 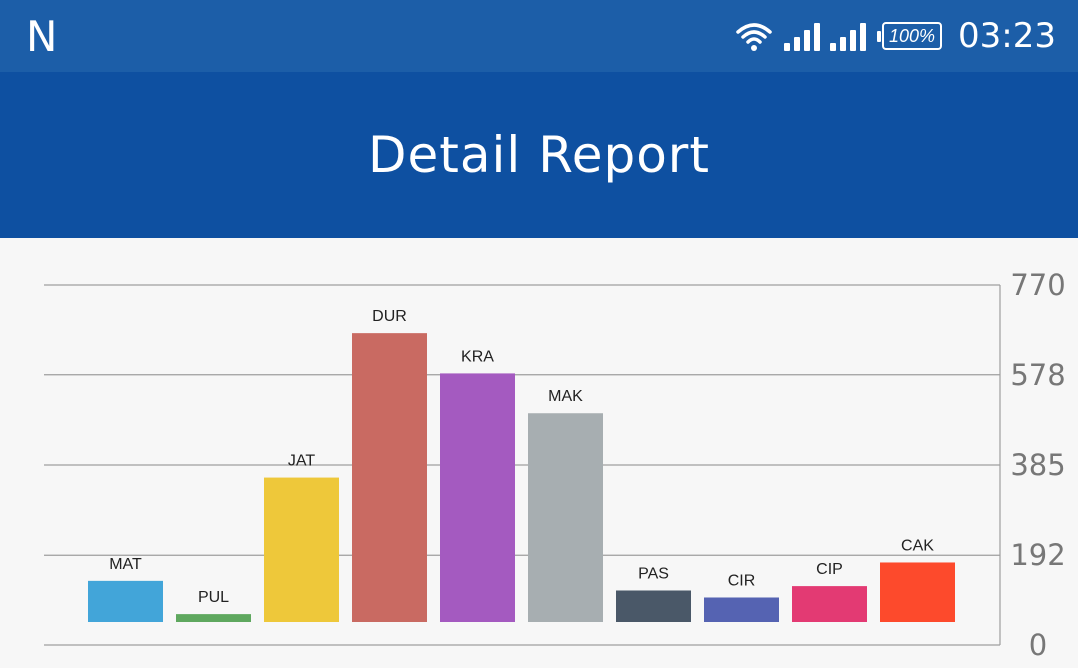 What do you see at coordinates (42, 36) in the screenshot?
I see `notification-icon: N` at bounding box center [42, 36].